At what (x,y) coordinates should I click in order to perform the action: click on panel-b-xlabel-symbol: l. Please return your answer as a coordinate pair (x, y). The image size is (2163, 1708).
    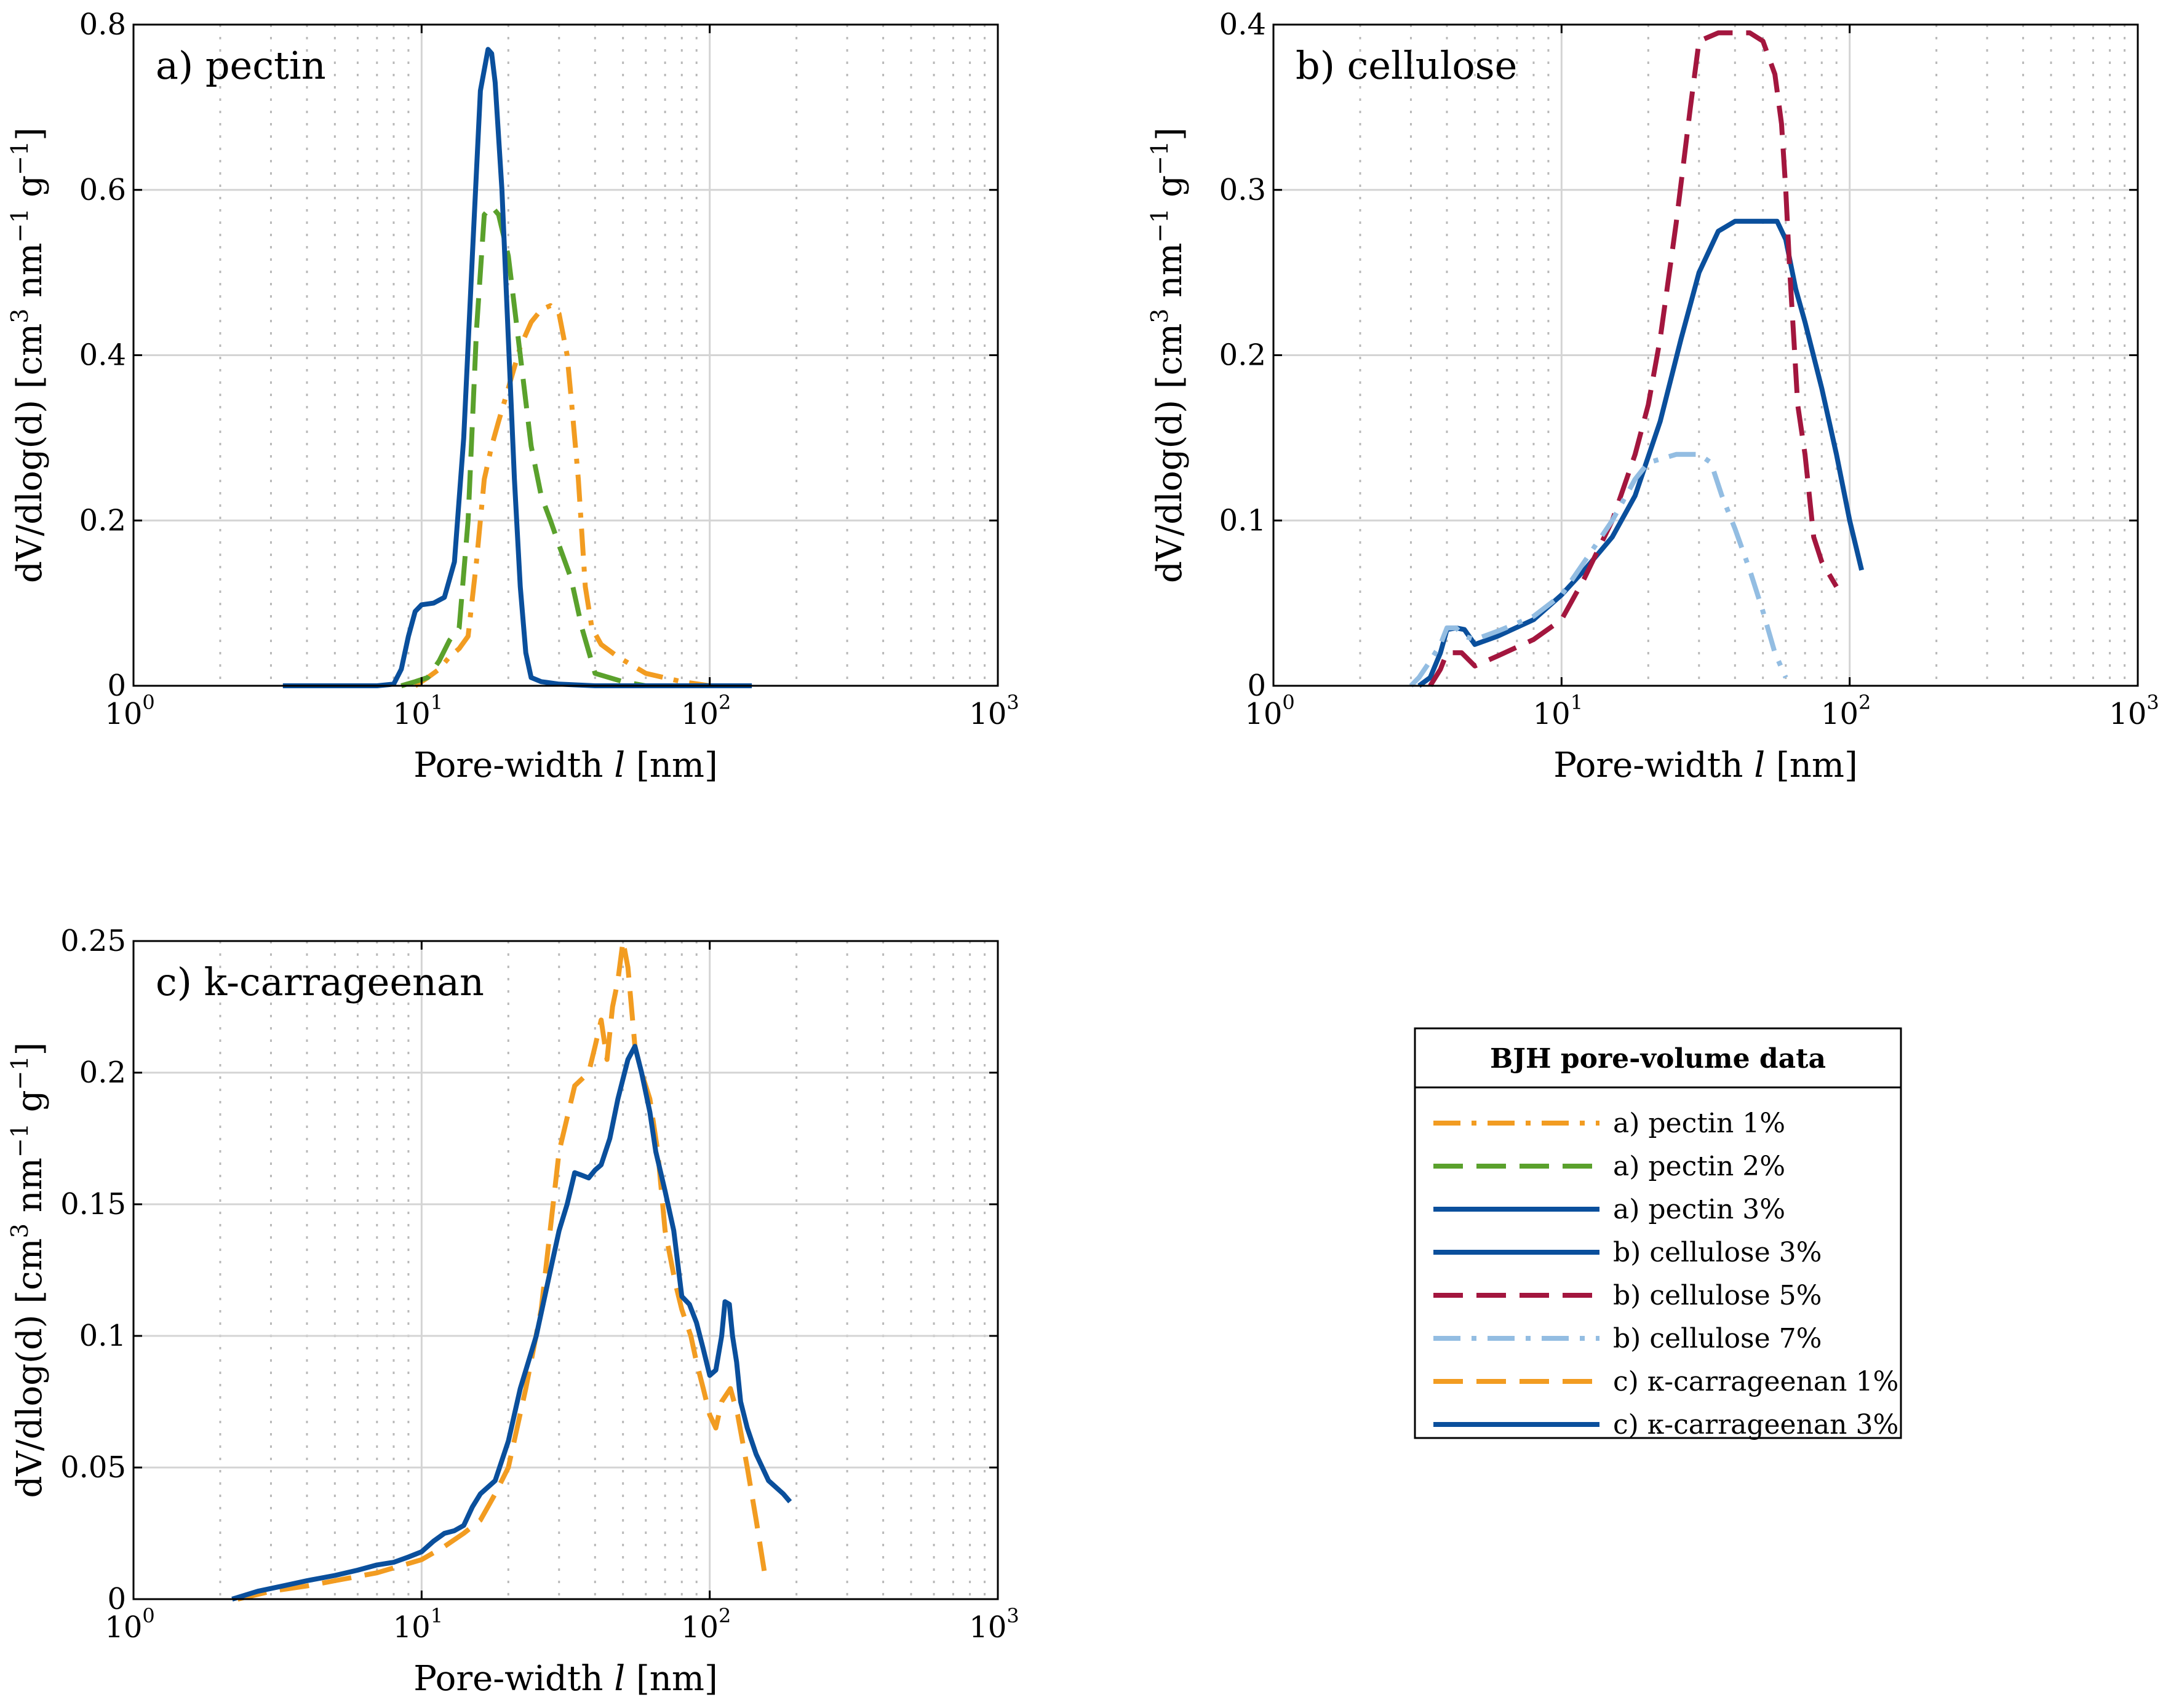
    Looking at the image, I should click on (1759, 765).